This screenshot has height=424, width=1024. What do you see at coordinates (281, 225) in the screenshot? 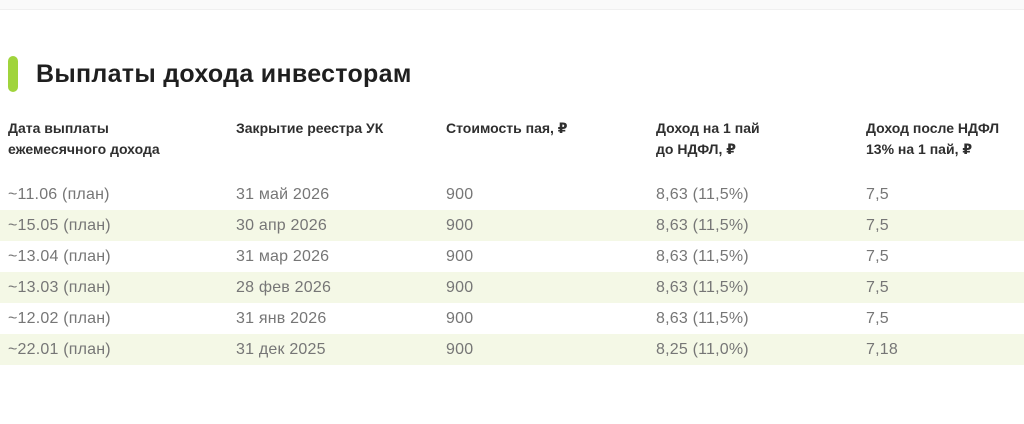
I see `cell-registry-close: 30 апр 2026` at bounding box center [281, 225].